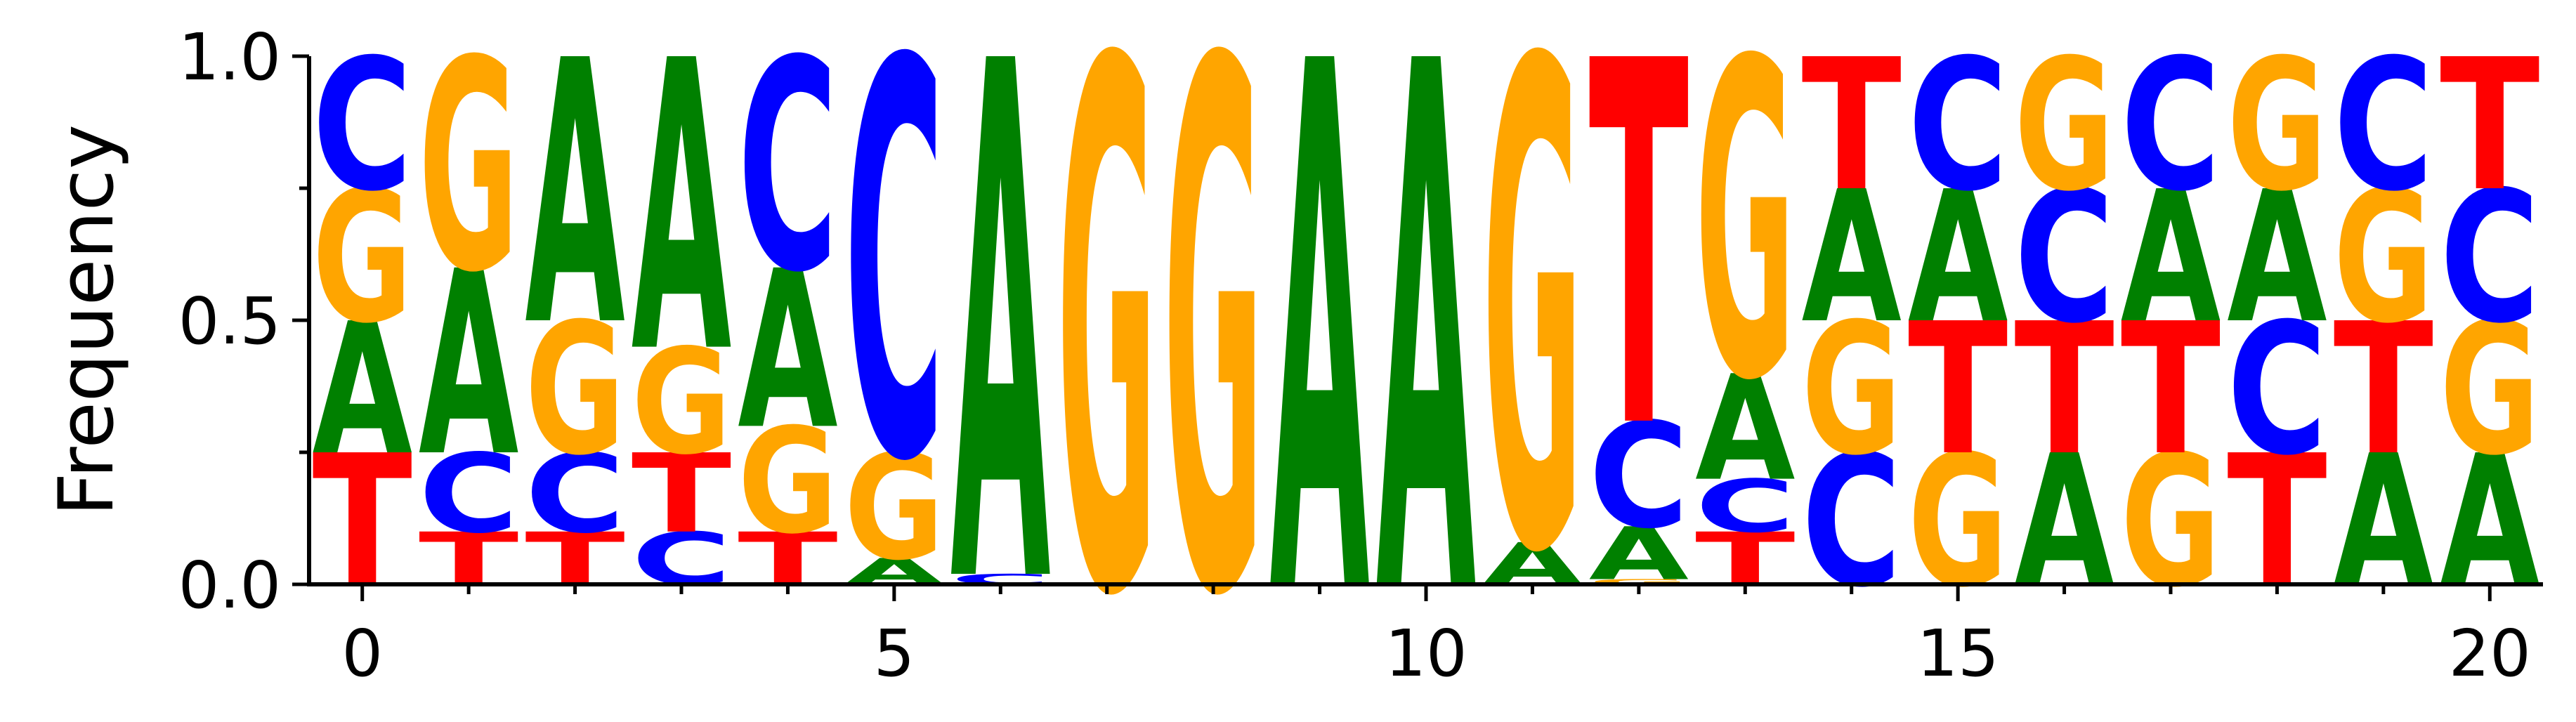 The image size is (2576, 722). Describe the element at coordinates (362, 389) in the screenshot. I see `logo-letter-A-pos-0: A` at that location.